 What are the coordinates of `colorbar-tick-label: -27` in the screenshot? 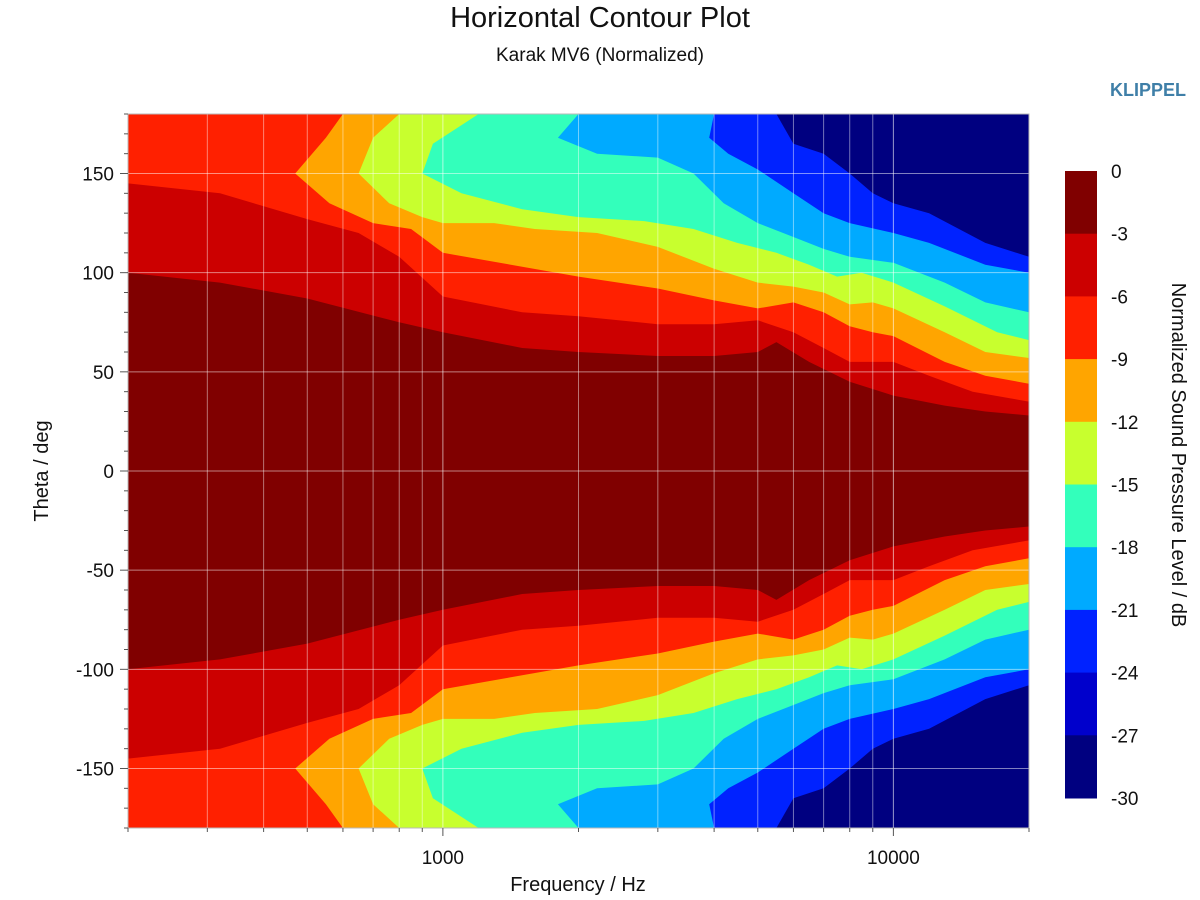 It's located at (1124, 736).